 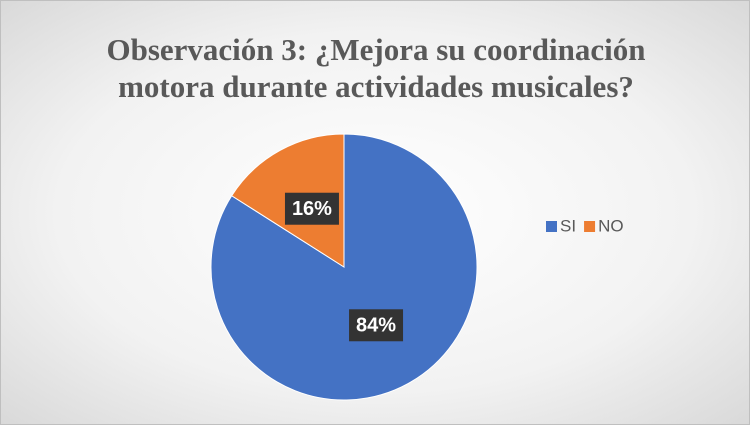 I want to click on legend-label: SI, so click(x=568, y=225).